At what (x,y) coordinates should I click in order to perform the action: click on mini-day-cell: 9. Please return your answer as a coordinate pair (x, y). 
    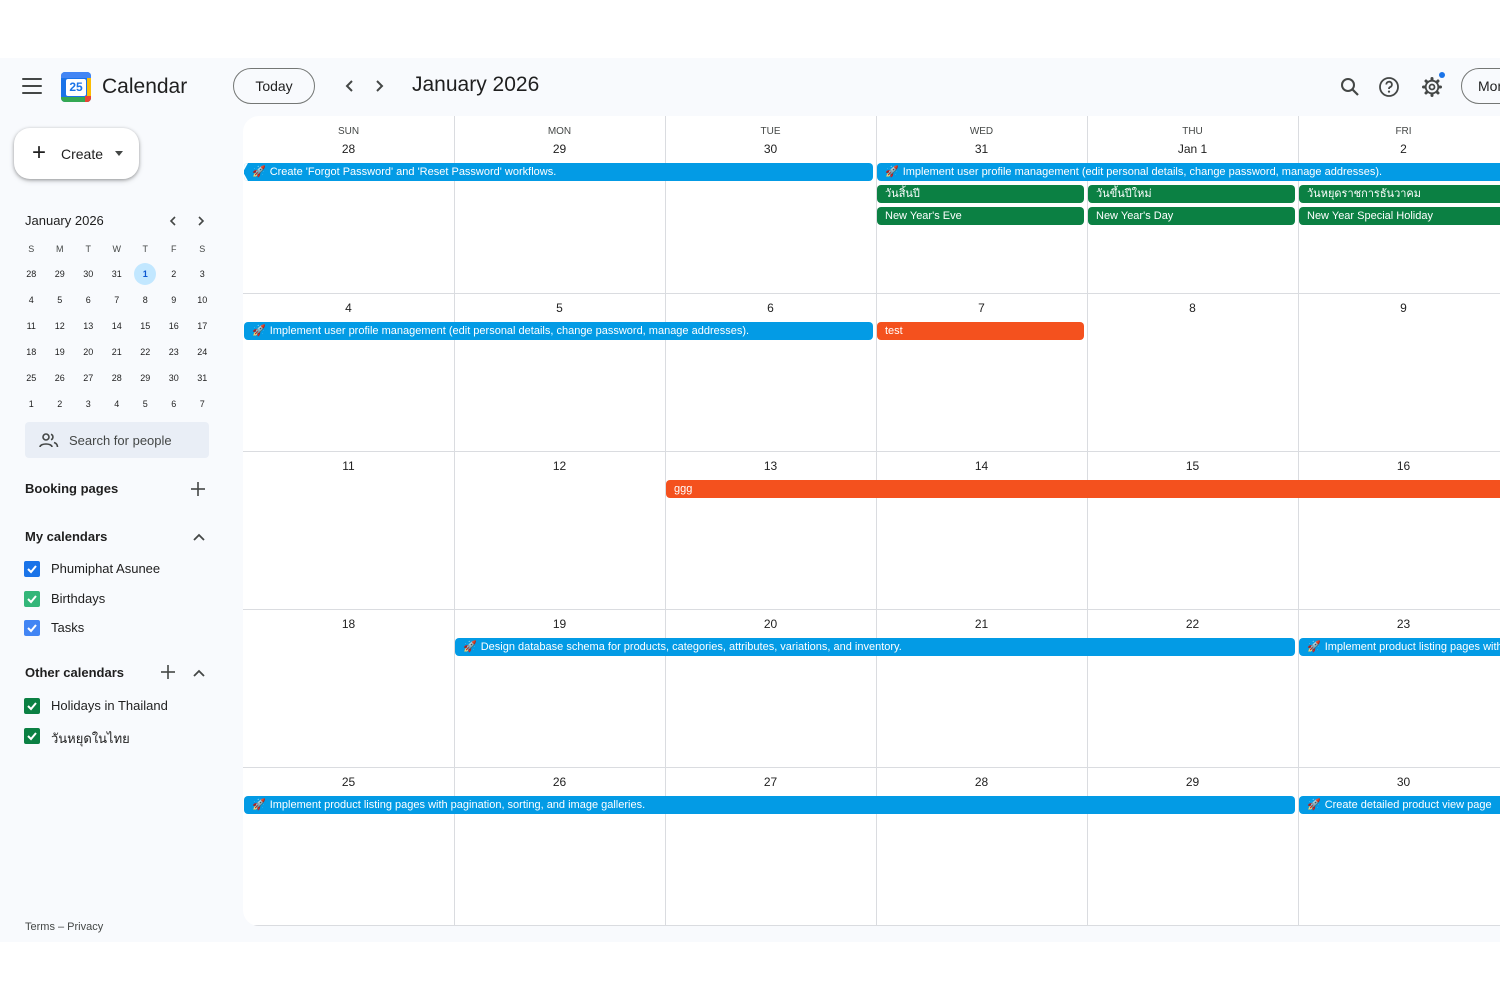
    Looking at the image, I should click on (174, 300).